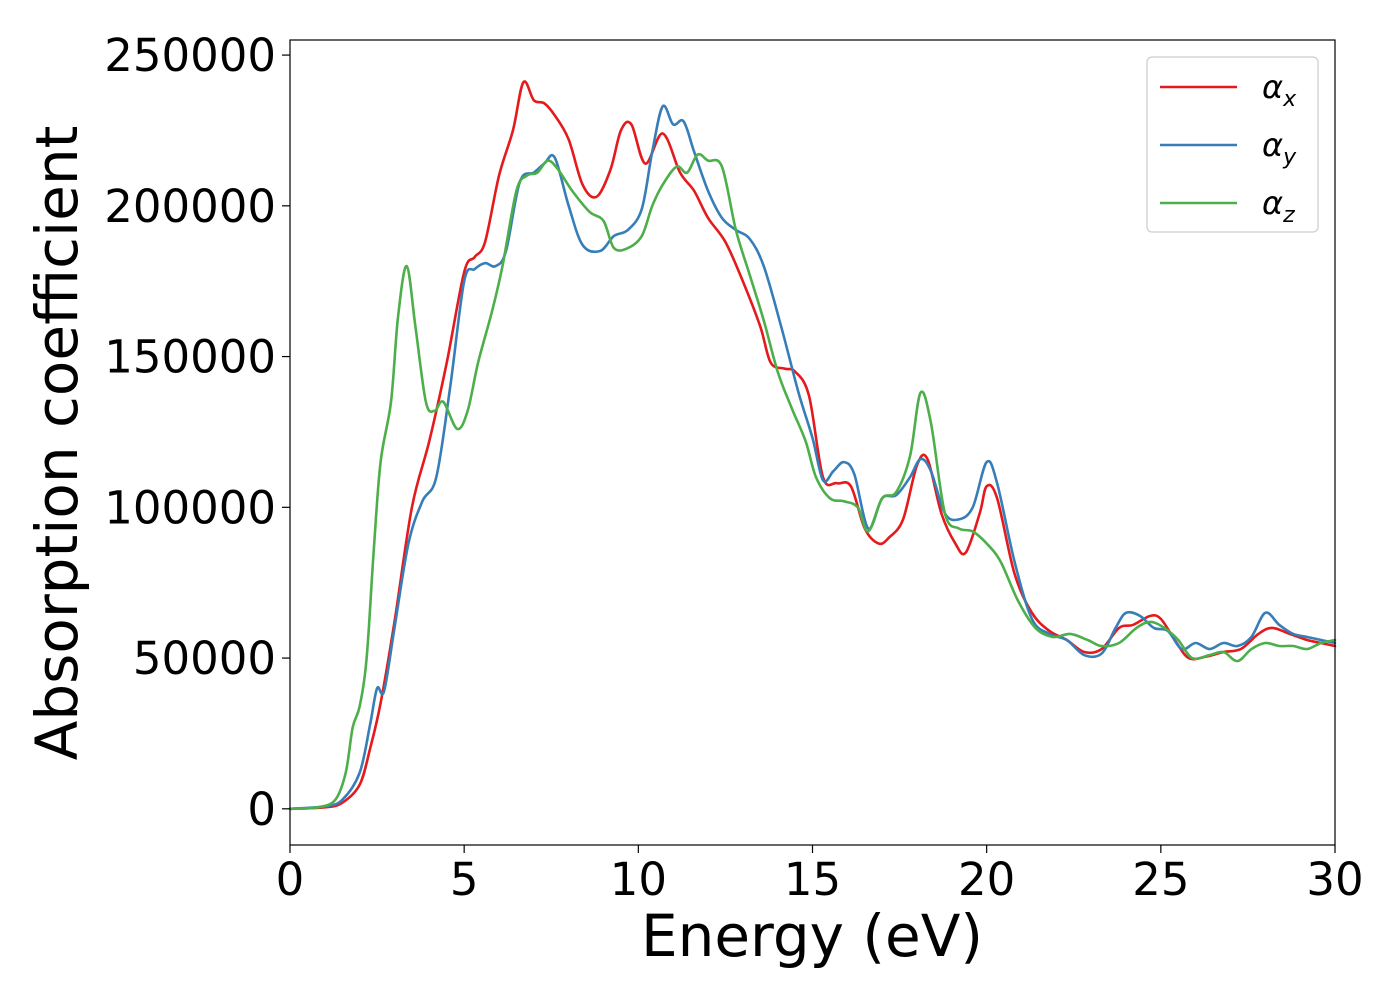 The height and width of the screenshot is (1000, 1400). What do you see at coordinates (197, 432) in the screenshot?
I see `y-axis: 0 50000 100000 150000 200000 250000` at bounding box center [197, 432].